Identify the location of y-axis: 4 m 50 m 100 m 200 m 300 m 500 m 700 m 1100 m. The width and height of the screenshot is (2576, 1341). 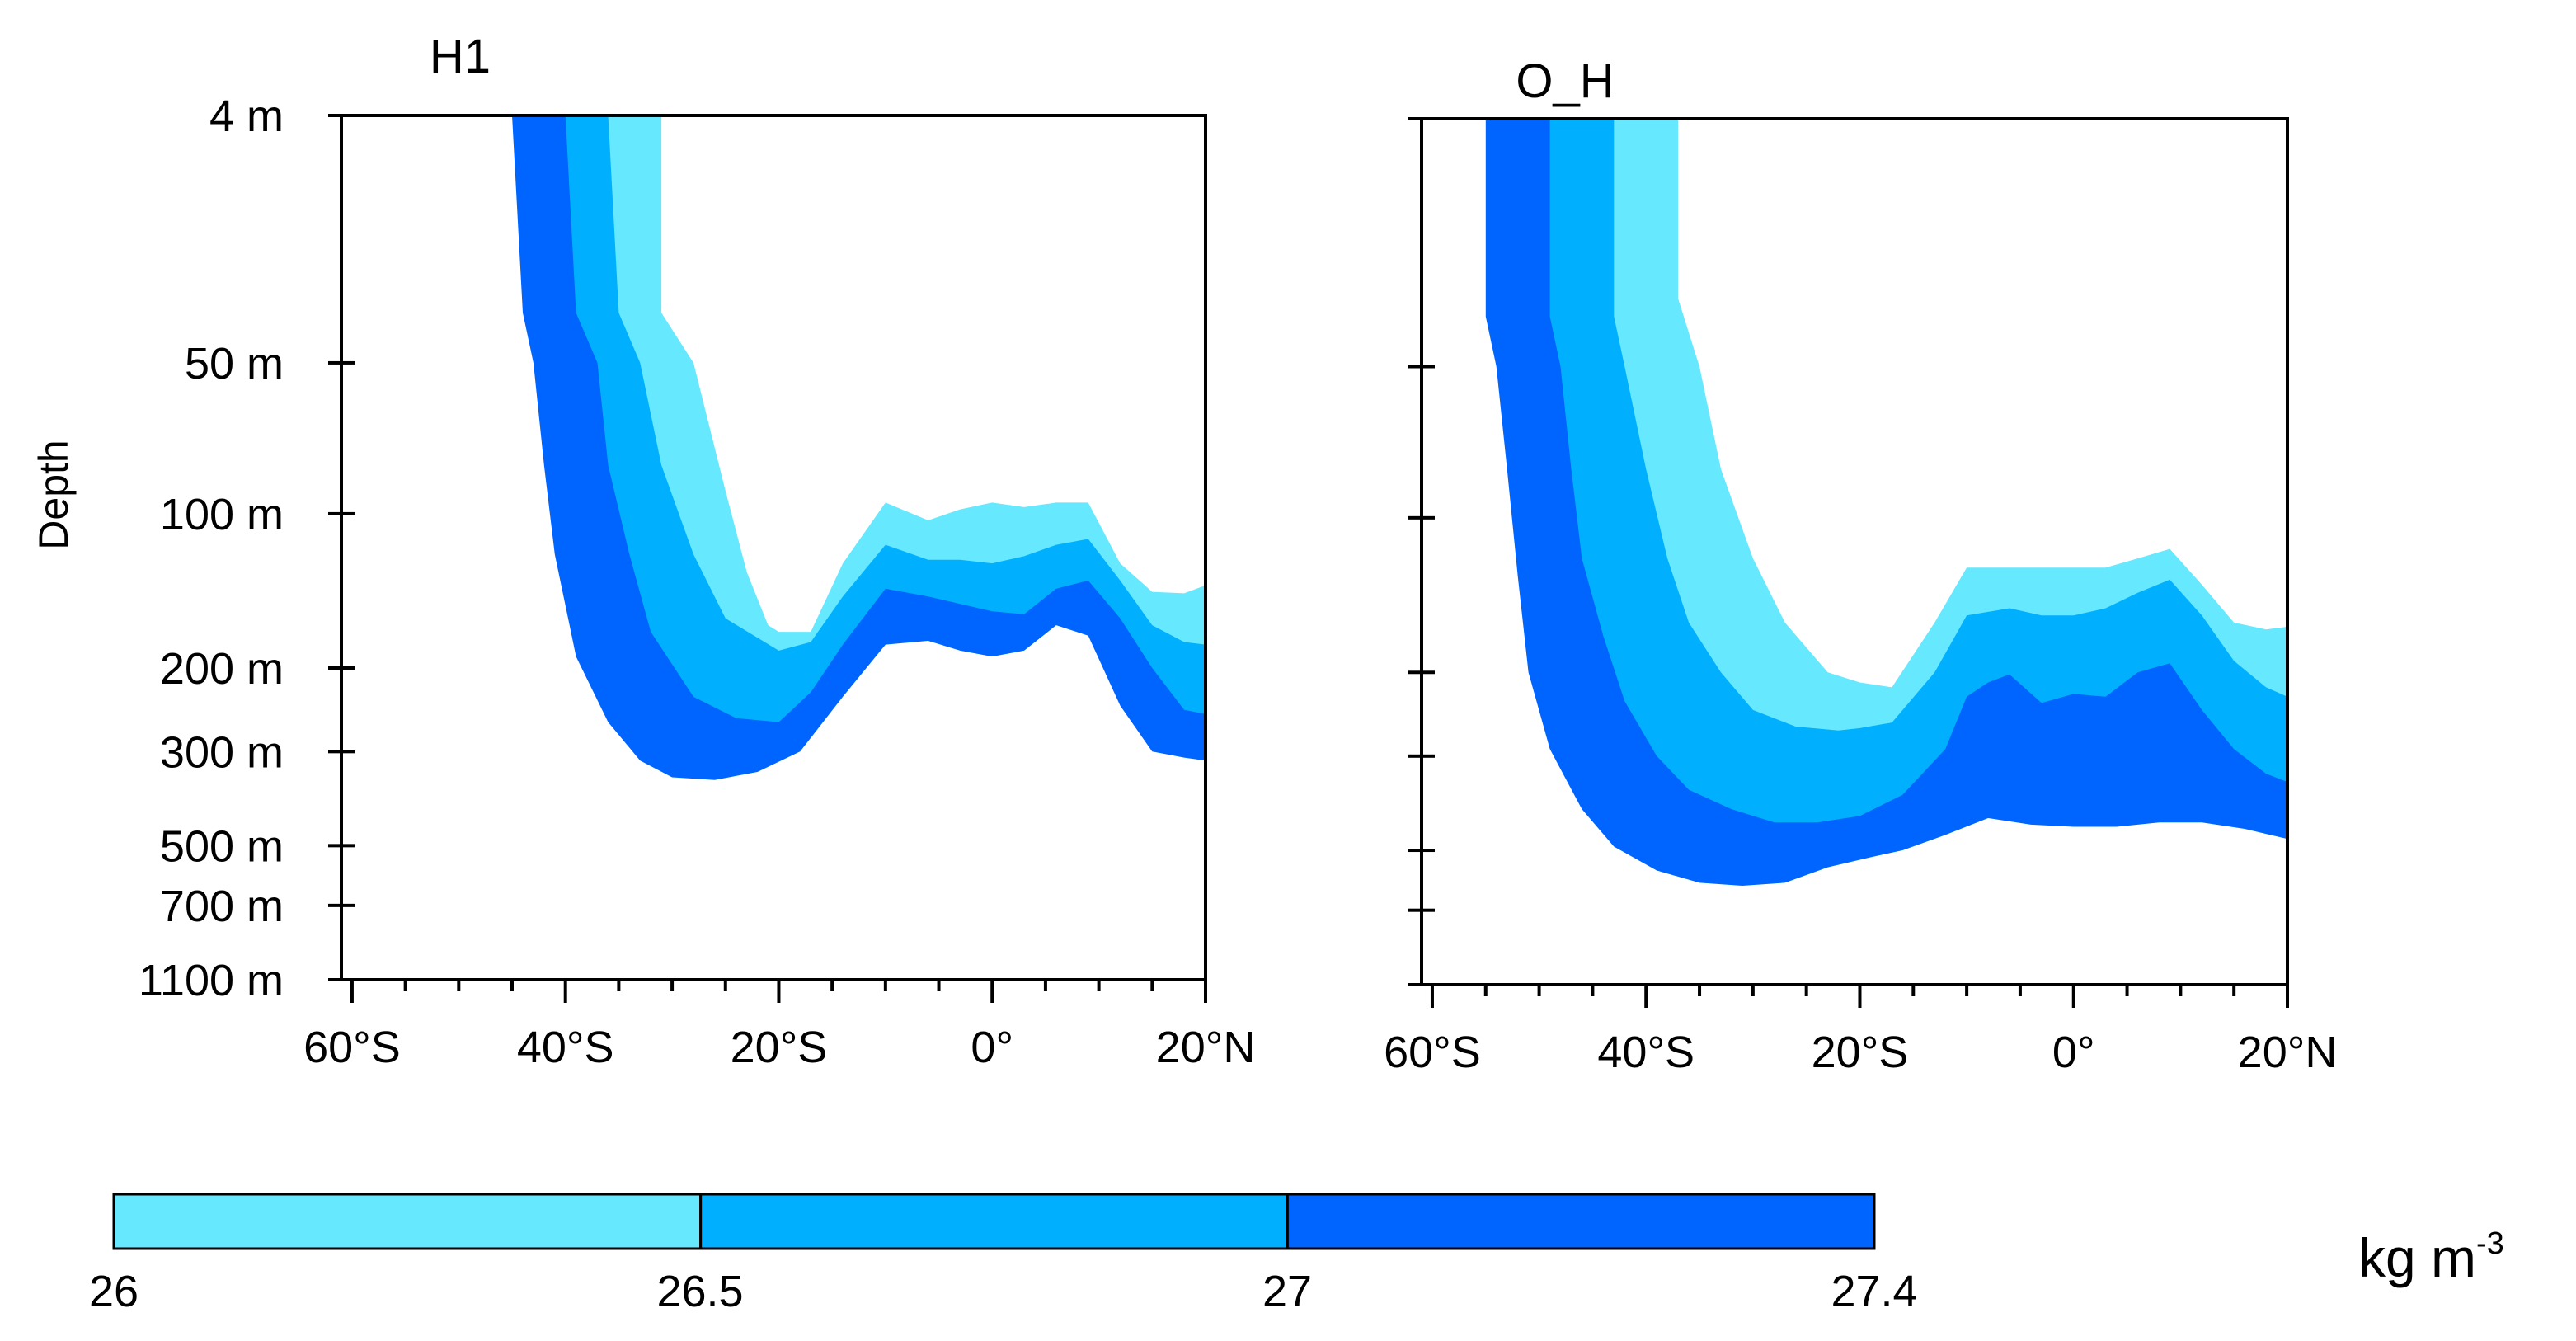
(247, 548).